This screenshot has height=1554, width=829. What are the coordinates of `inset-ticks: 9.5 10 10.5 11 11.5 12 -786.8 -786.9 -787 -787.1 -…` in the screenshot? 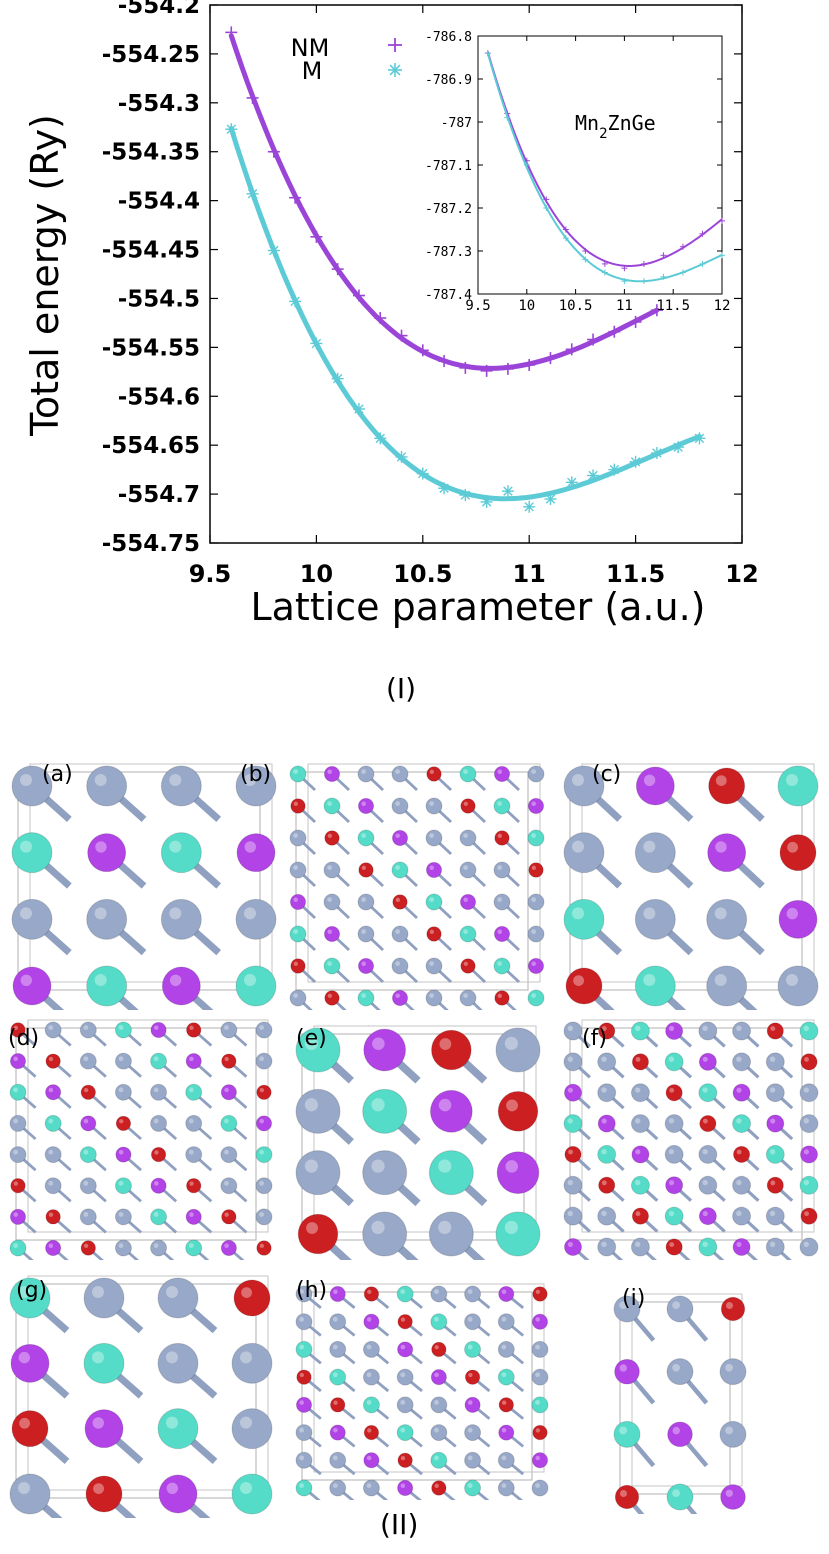 It's located at (577, 172).